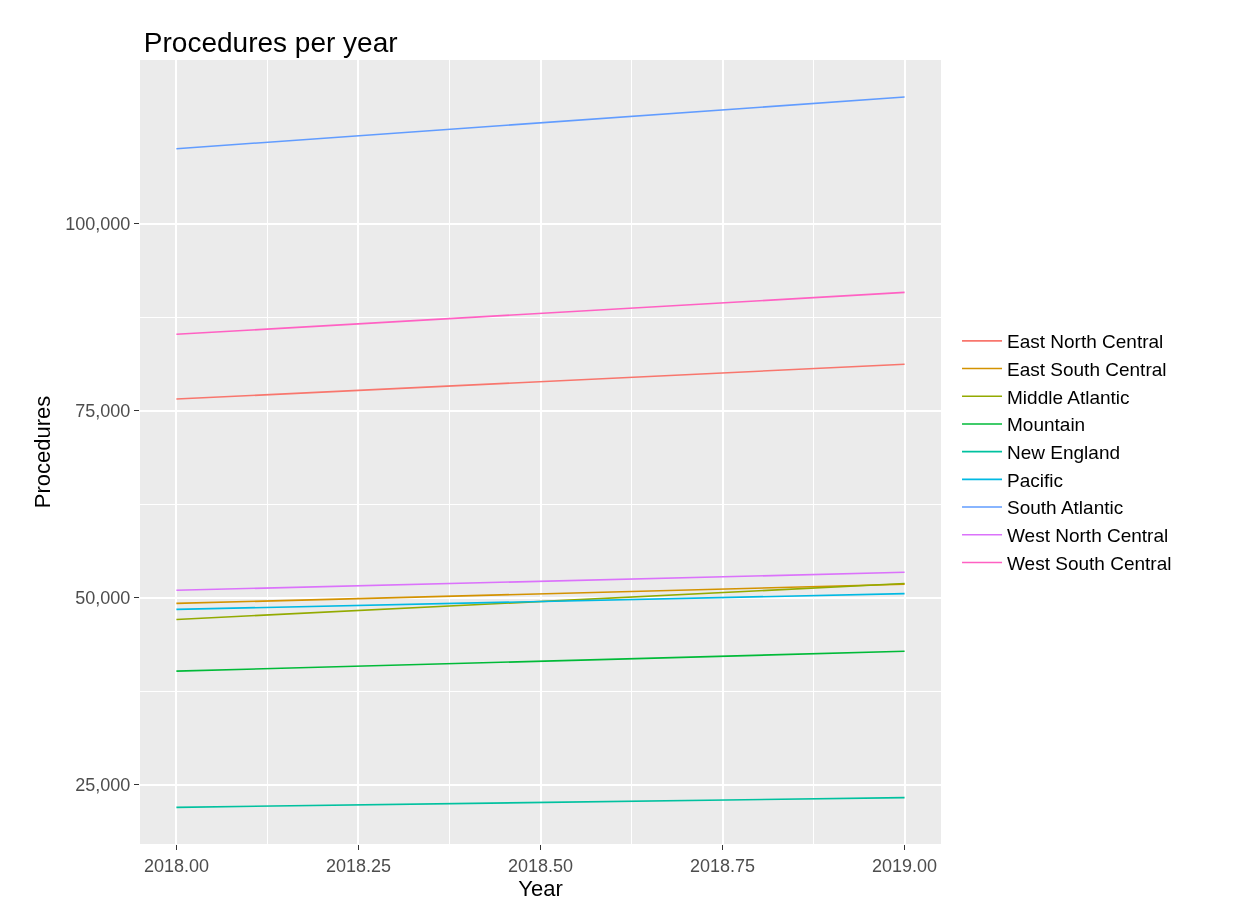  Describe the element at coordinates (176, 865) in the screenshot. I see `x-tick-label: 2018.00` at that location.